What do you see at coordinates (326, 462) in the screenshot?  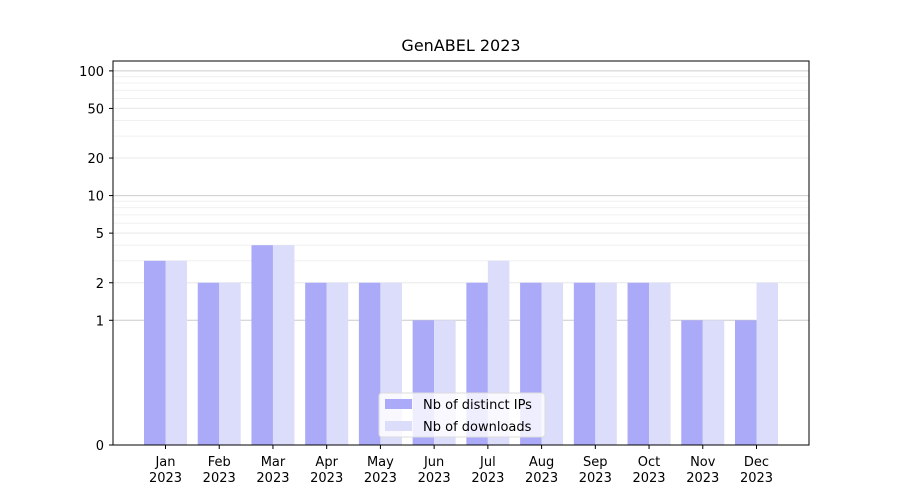 I see `x-tick-label-month: Apr` at bounding box center [326, 462].